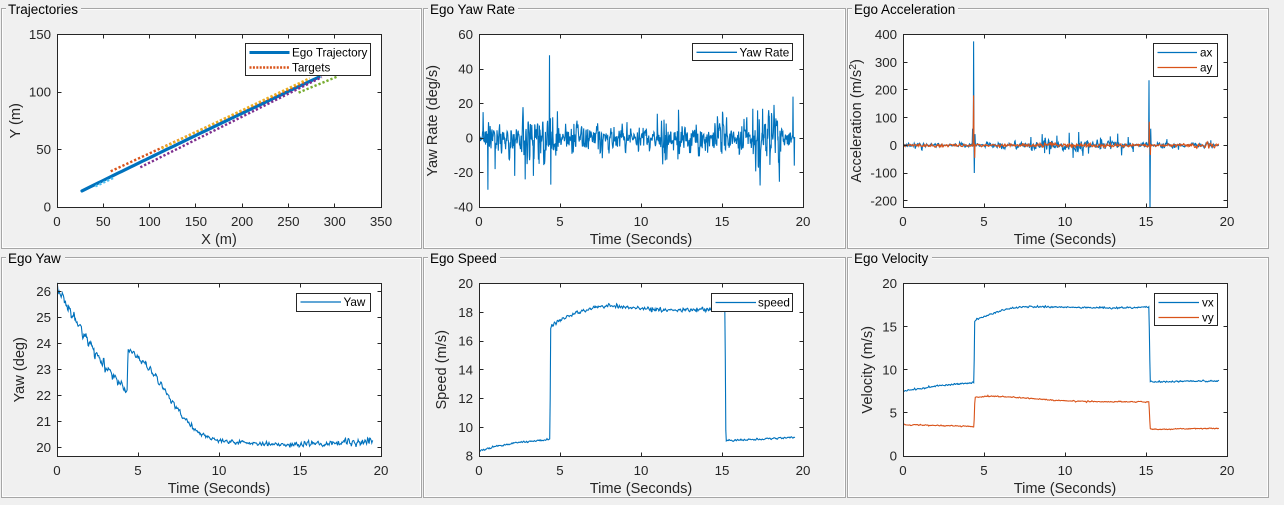  I want to click on svg-text: 14, so click(465, 369).